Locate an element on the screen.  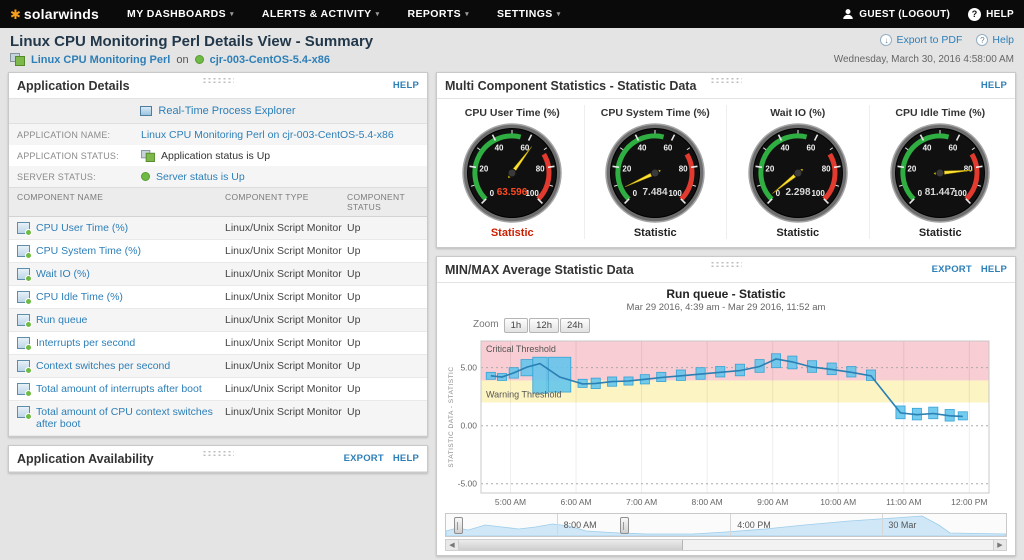
zoom-controls: Zoom 1h 12h 24h is located at coordinates (740, 324).